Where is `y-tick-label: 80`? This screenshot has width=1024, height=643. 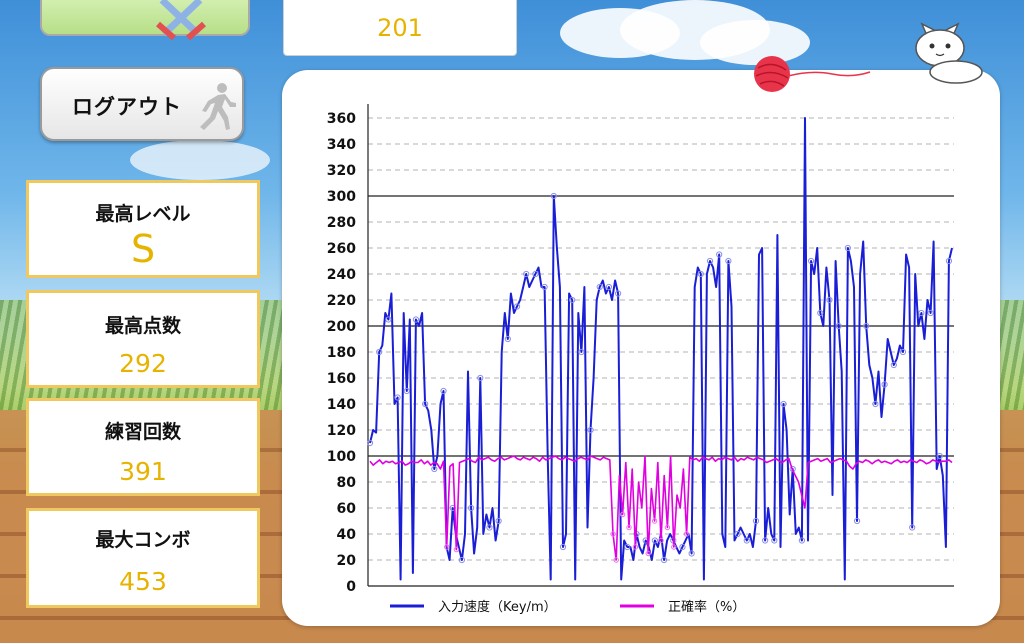
y-tick-label: 80 is located at coordinates (347, 483).